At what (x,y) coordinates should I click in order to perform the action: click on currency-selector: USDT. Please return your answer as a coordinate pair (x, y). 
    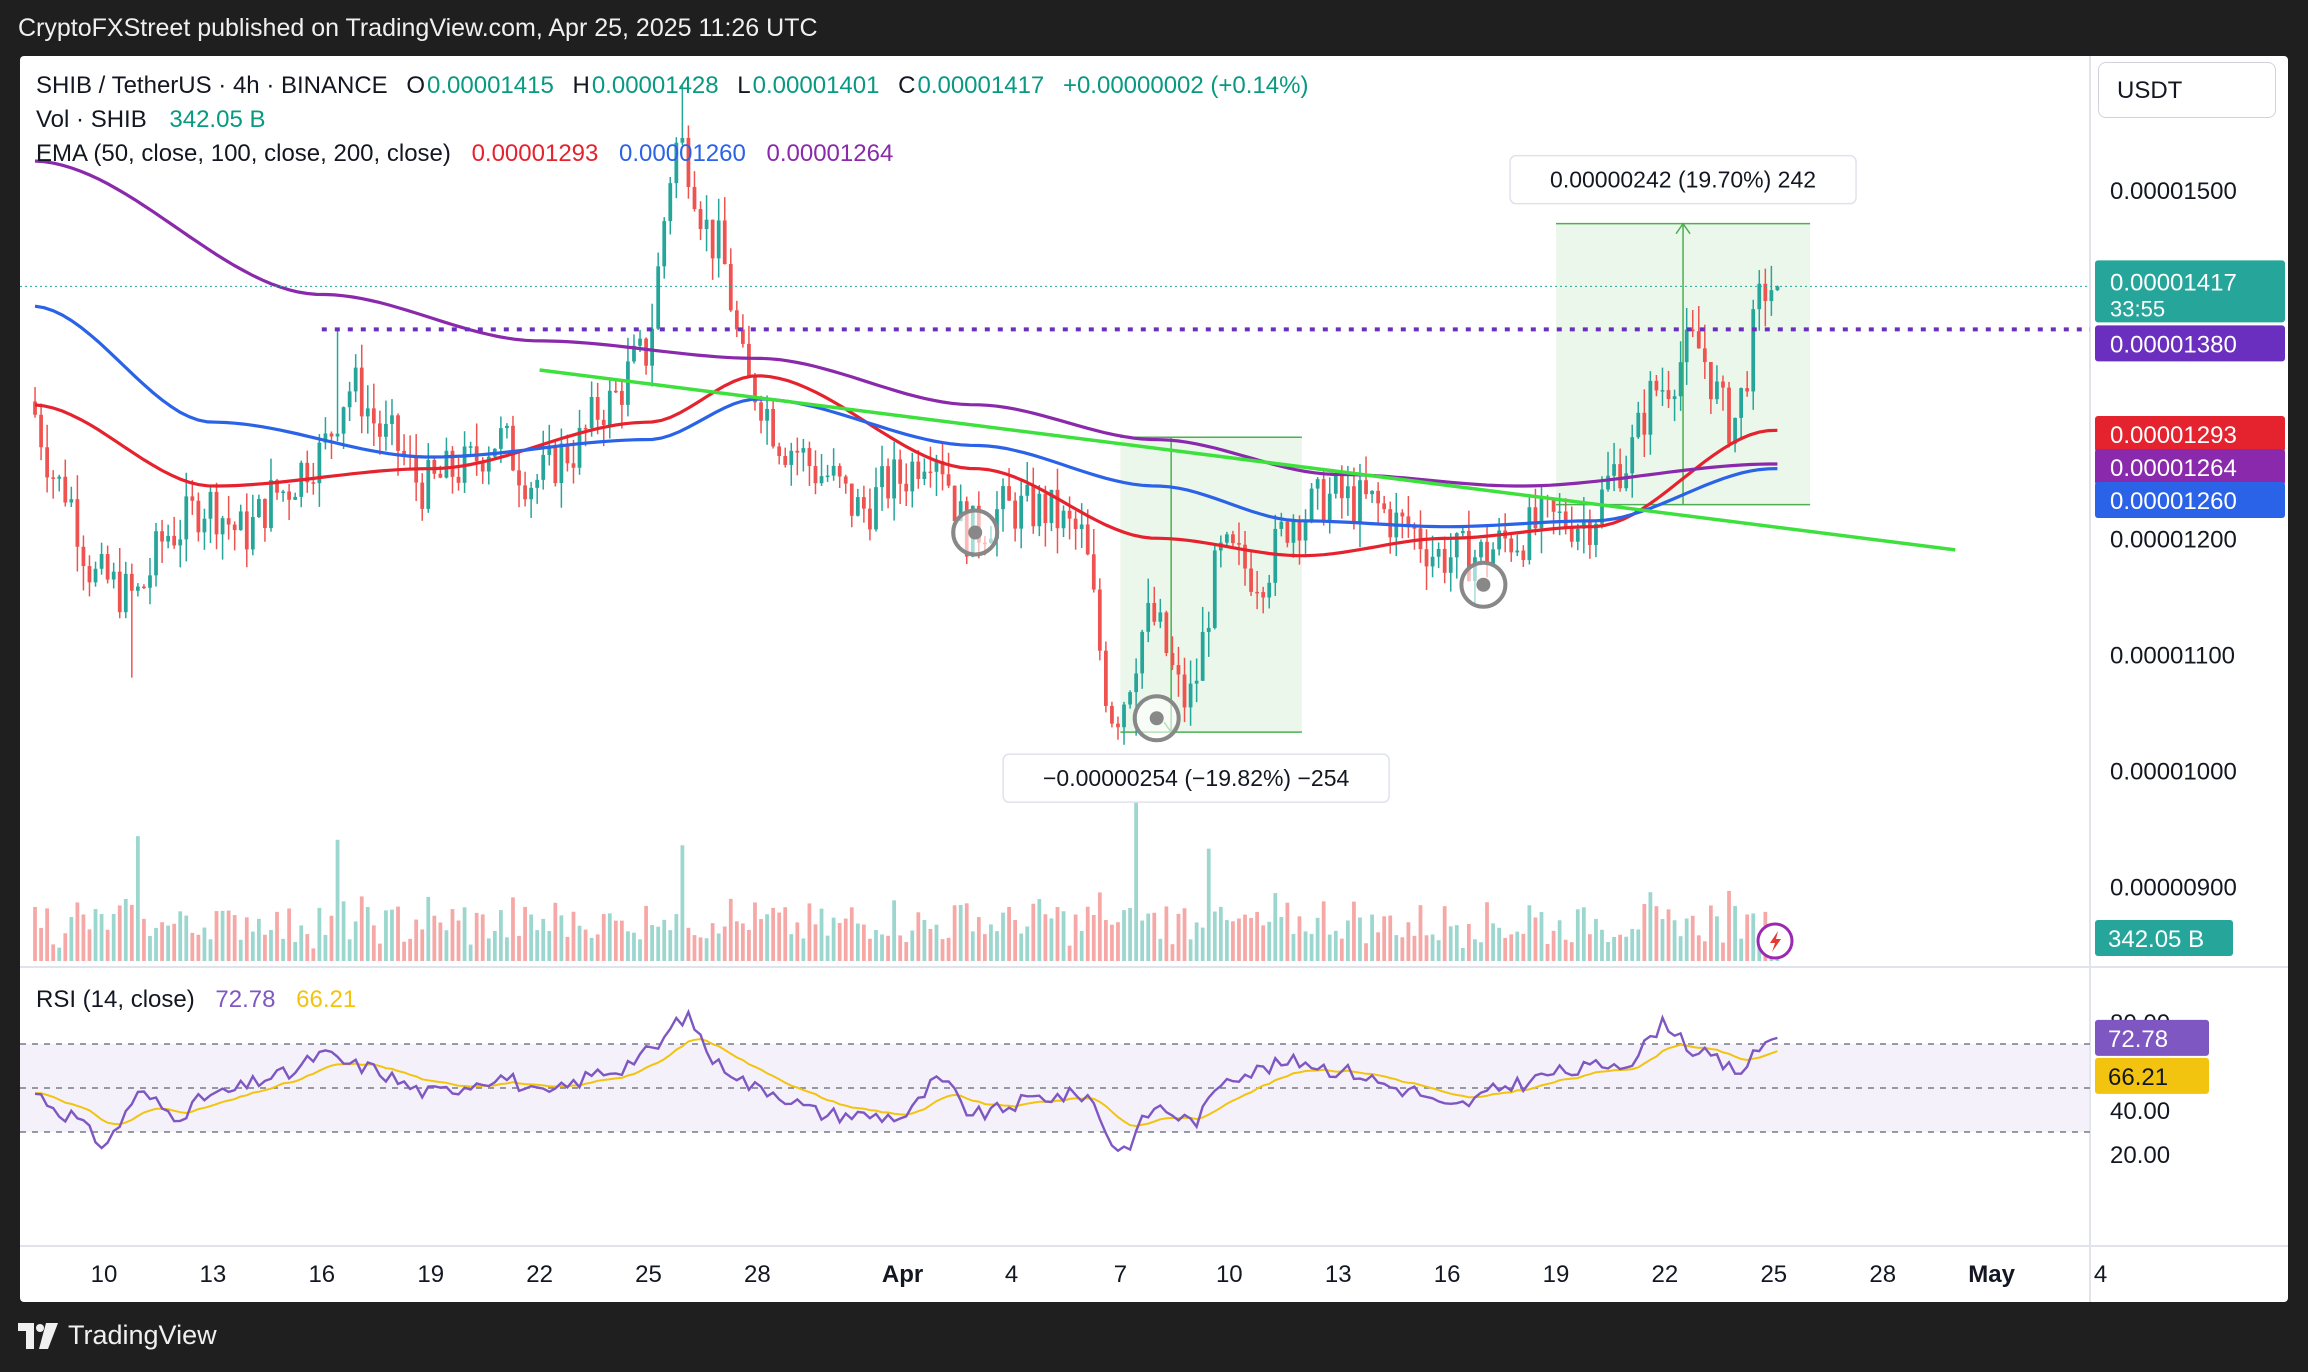
    Looking at the image, I should click on (2187, 90).